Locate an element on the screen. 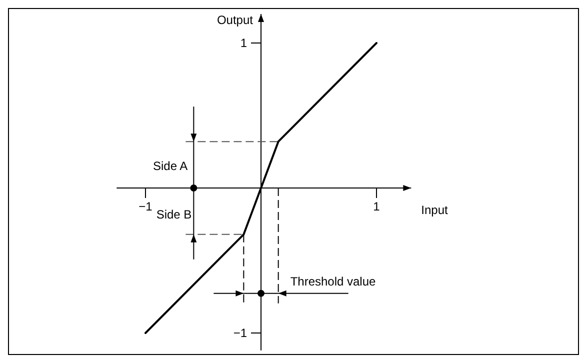 This screenshot has width=587, height=363. x-axis-title: Input is located at coordinates (435, 210).